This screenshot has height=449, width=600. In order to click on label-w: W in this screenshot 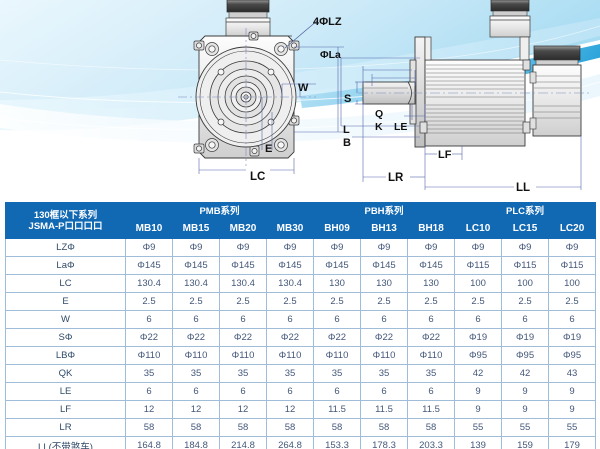, I will do `click(303, 88)`.